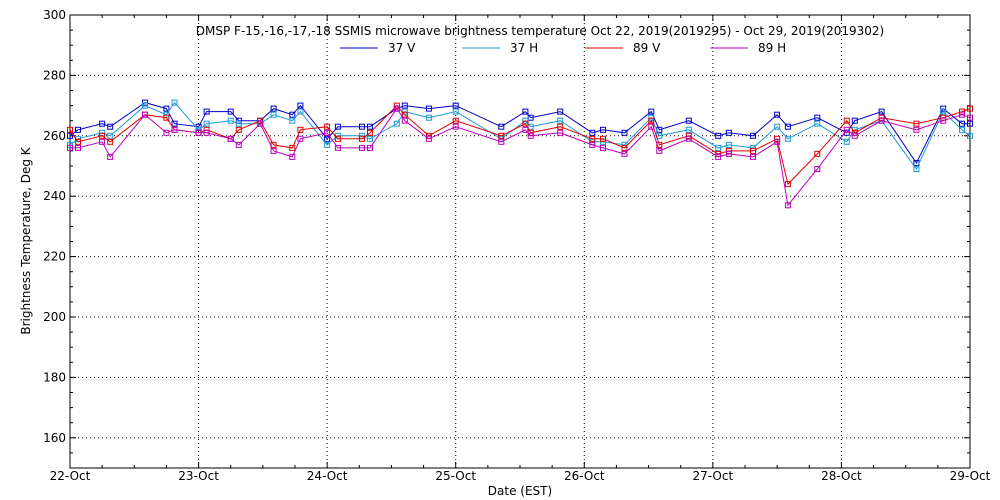 The height and width of the screenshot is (500, 1000). I want to click on x-tick-label: 27-Oct, so click(713, 476).